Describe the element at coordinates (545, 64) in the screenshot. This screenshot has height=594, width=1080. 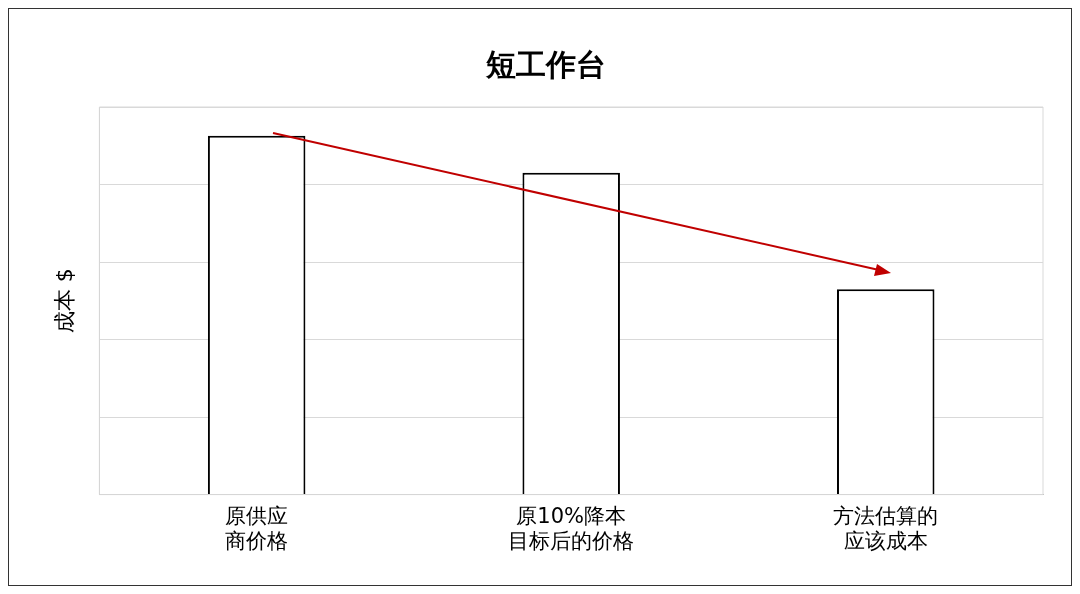
I see `chart-title: 短工作台` at that location.